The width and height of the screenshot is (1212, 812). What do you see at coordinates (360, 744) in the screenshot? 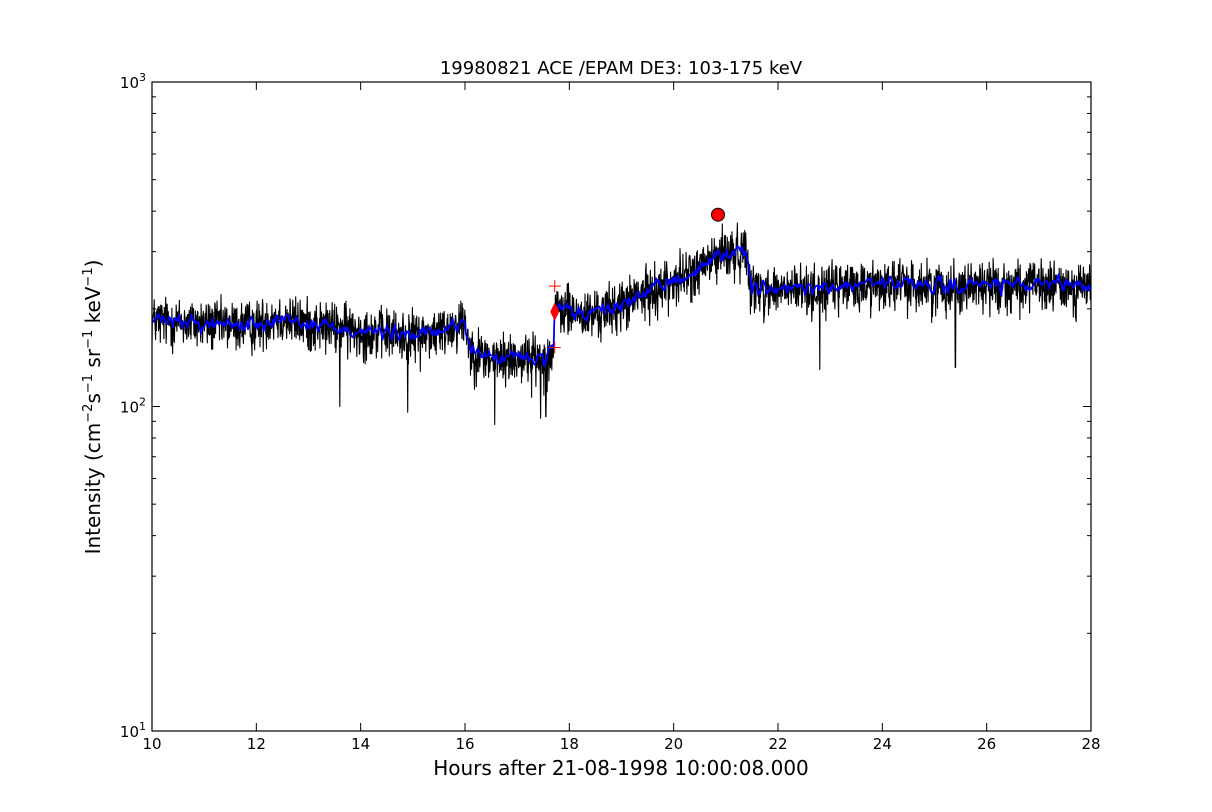
I see `x-tick-label: 14` at bounding box center [360, 744].